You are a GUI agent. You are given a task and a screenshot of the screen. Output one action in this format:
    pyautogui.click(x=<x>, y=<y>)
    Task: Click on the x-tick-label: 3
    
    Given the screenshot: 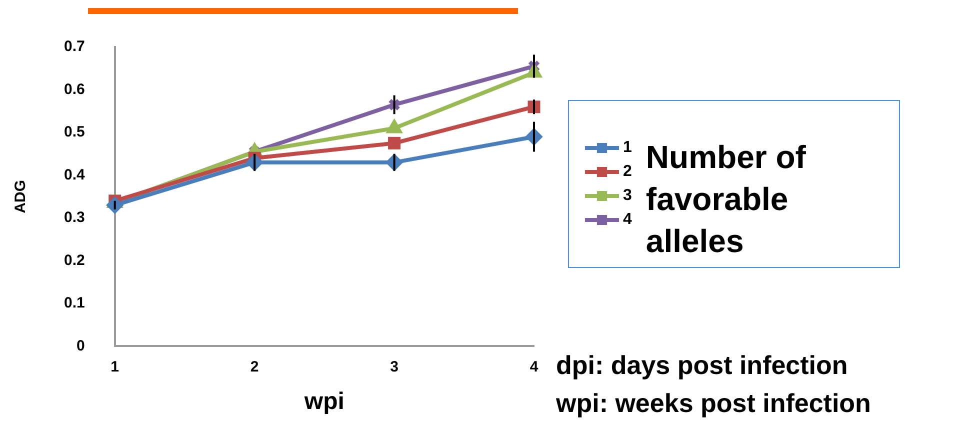 What is the action you would take?
    pyautogui.click(x=394, y=367)
    